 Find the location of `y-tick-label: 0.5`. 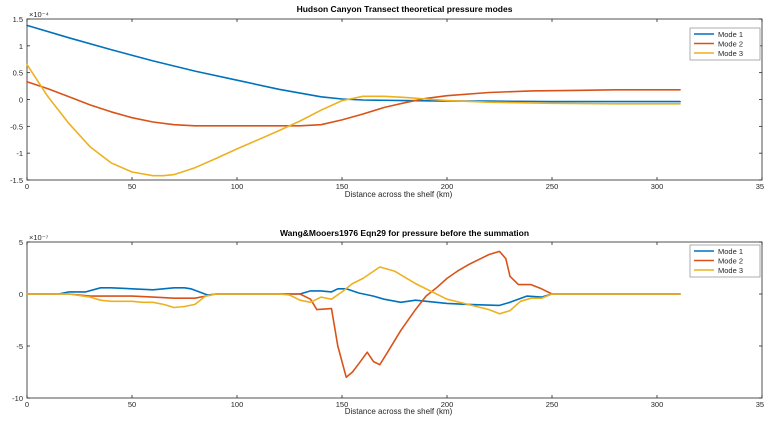

y-tick-label: 0.5 is located at coordinates (18, 73).